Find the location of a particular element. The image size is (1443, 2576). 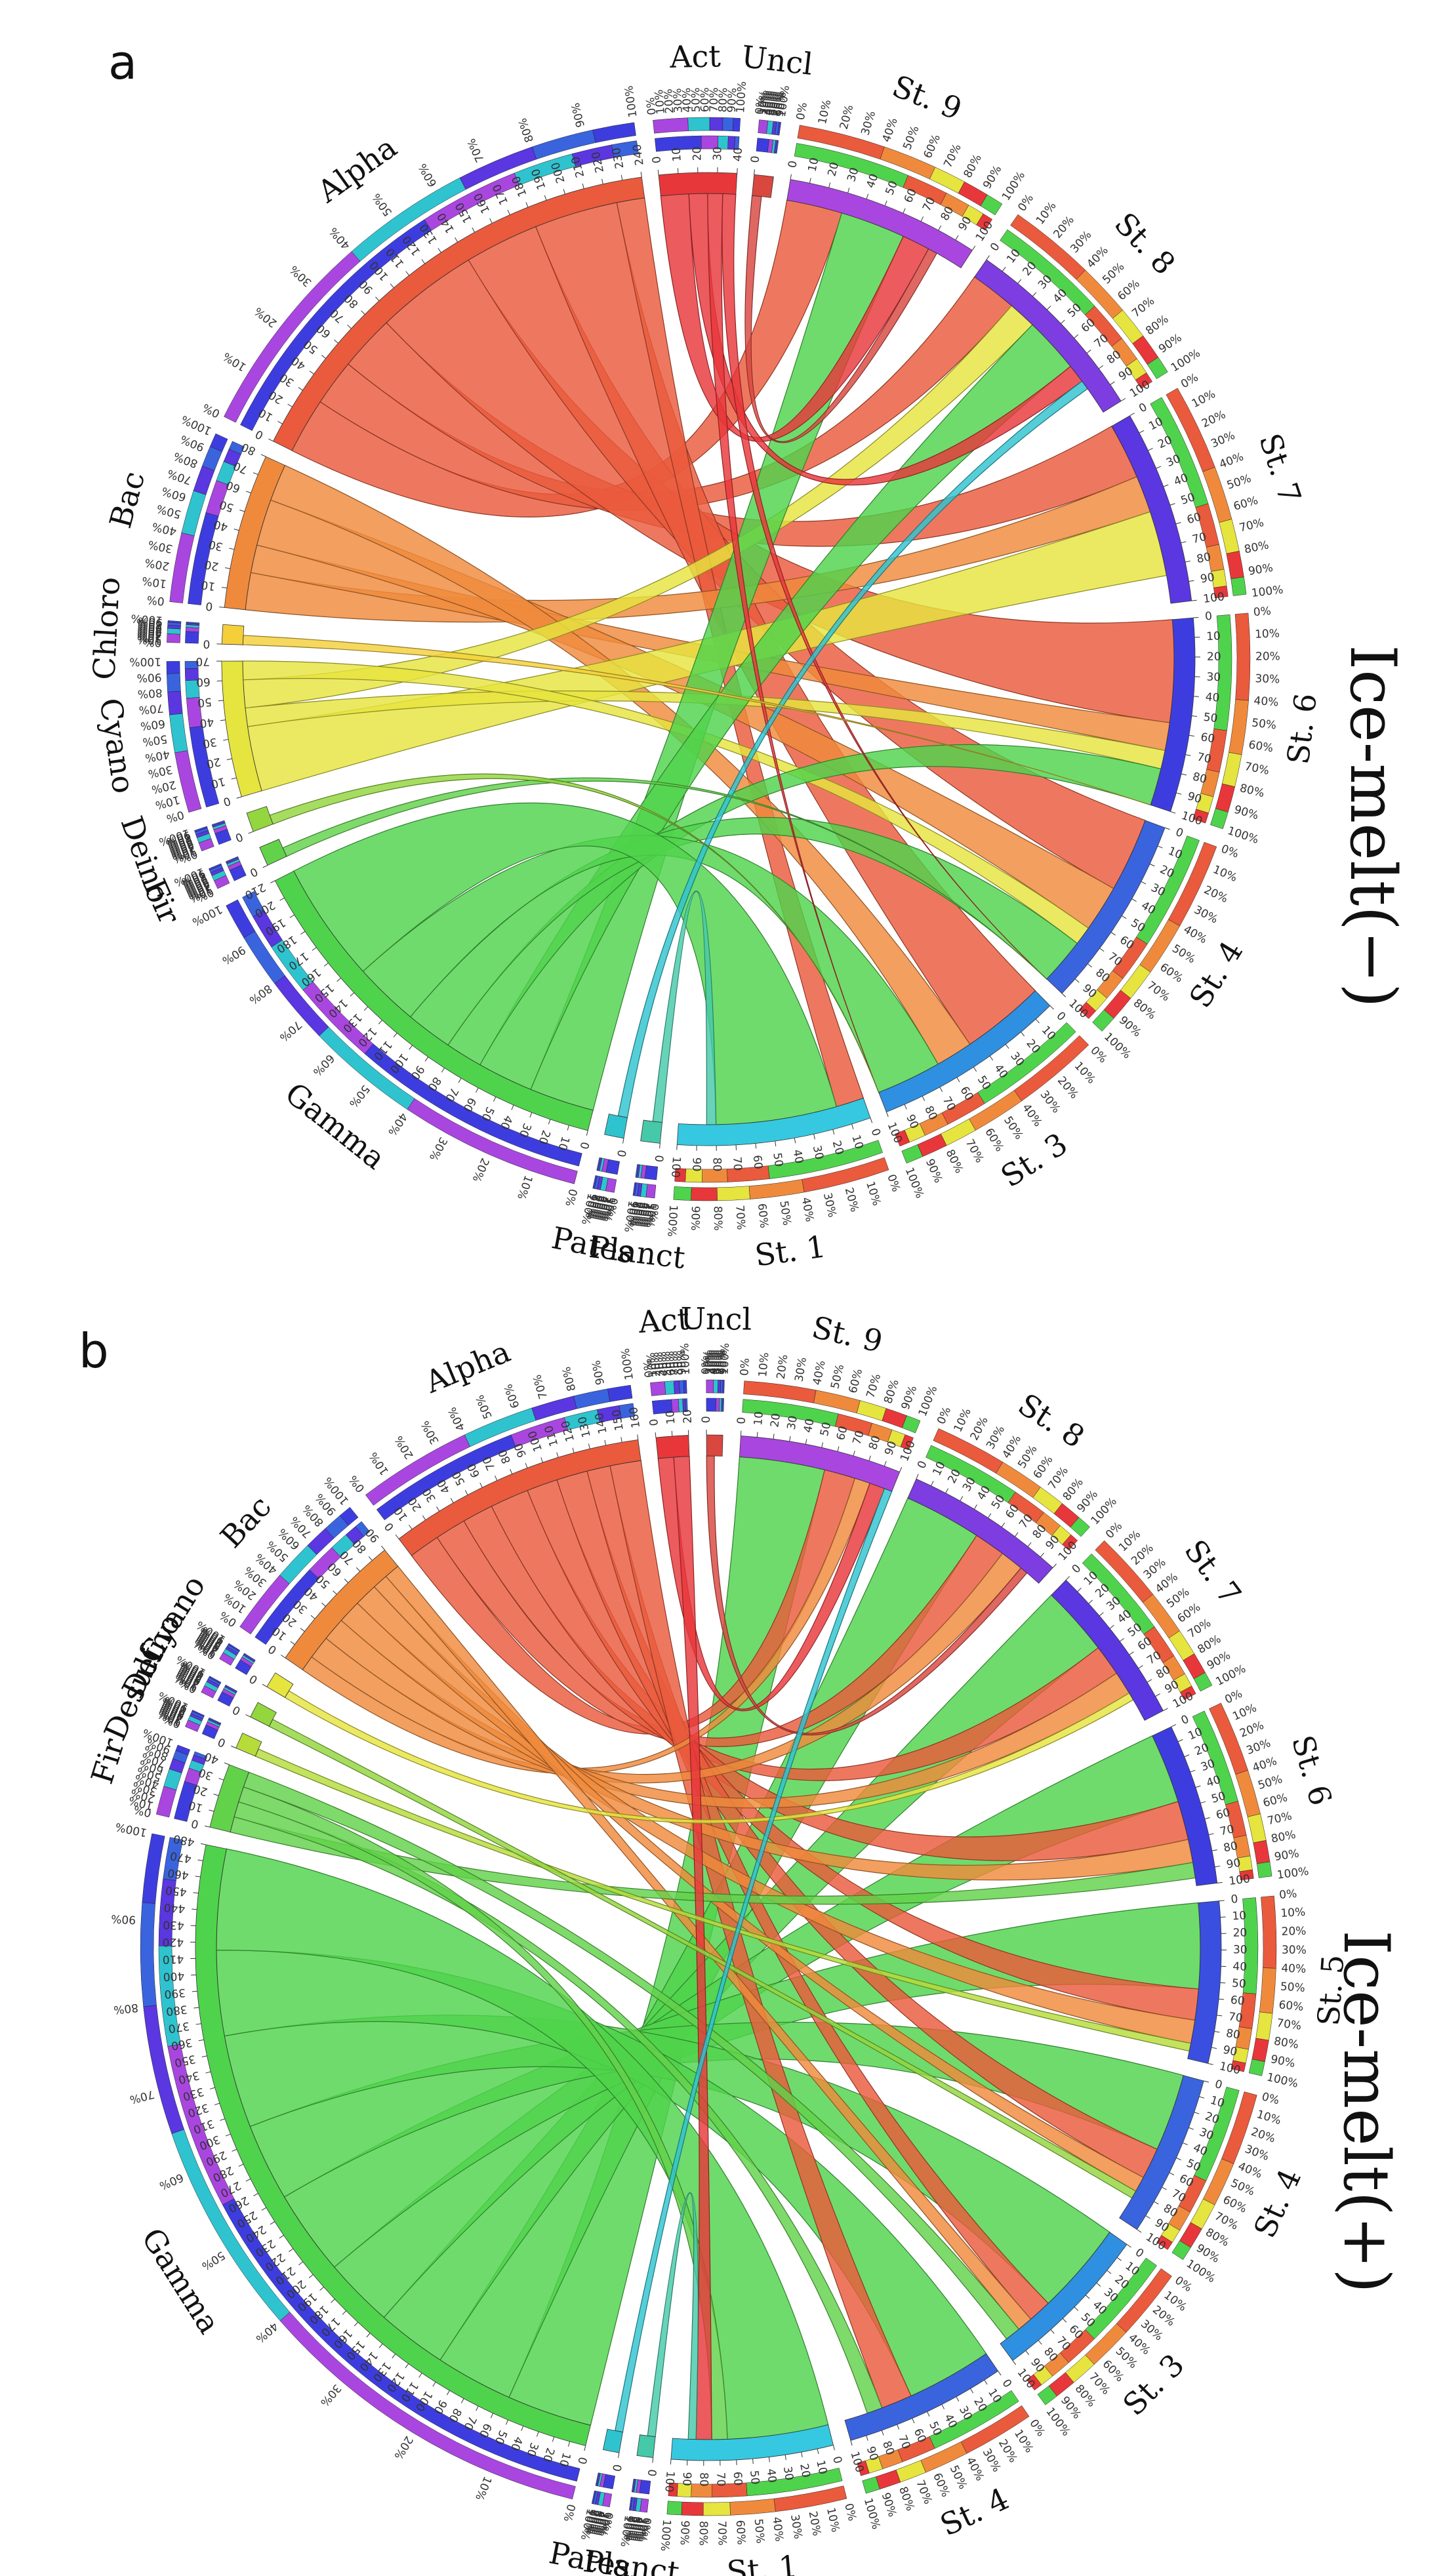

percent-ticks: 0% 10% 20% 30% 40% 50% 60% 70% 80%90%100% is located at coordinates (1286, 1989).